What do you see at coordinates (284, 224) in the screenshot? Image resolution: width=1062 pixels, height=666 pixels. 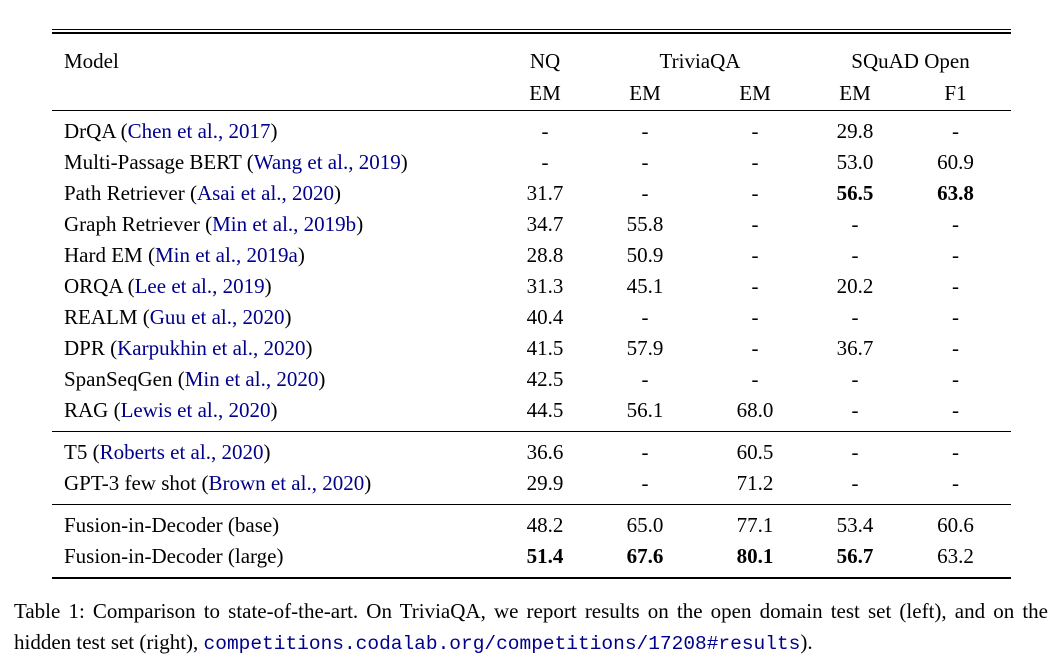 I see `citation-link: Min et al., 2019b` at bounding box center [284, 224].